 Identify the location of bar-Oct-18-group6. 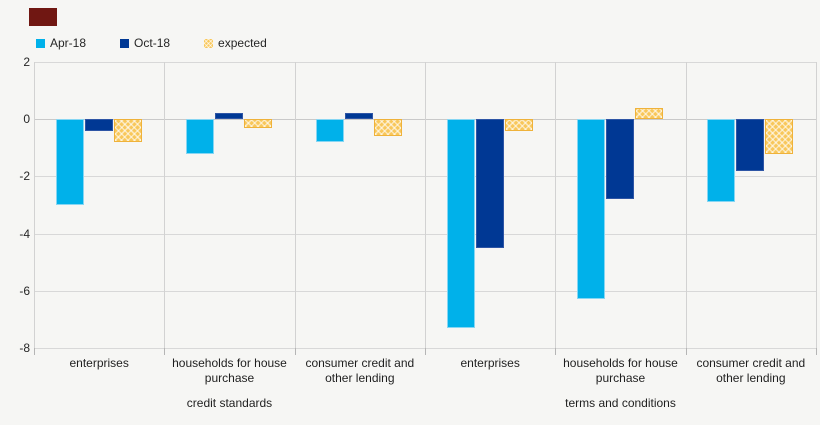
(750, 145).